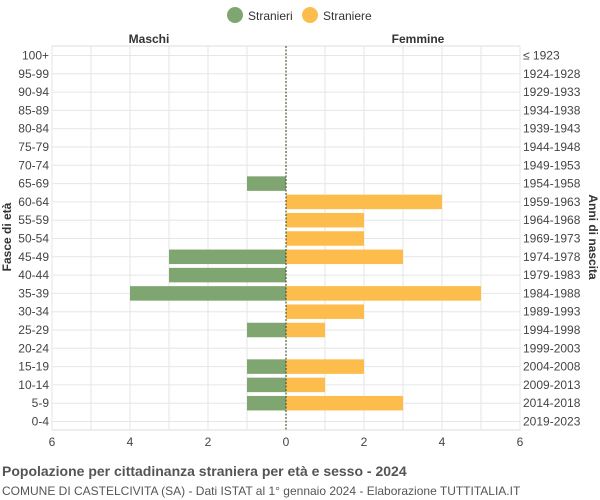 The image size is (600, 500). Describe the element at coordinates (33, 129) in the screenshot. I see `age-label: 80-84` at that location.